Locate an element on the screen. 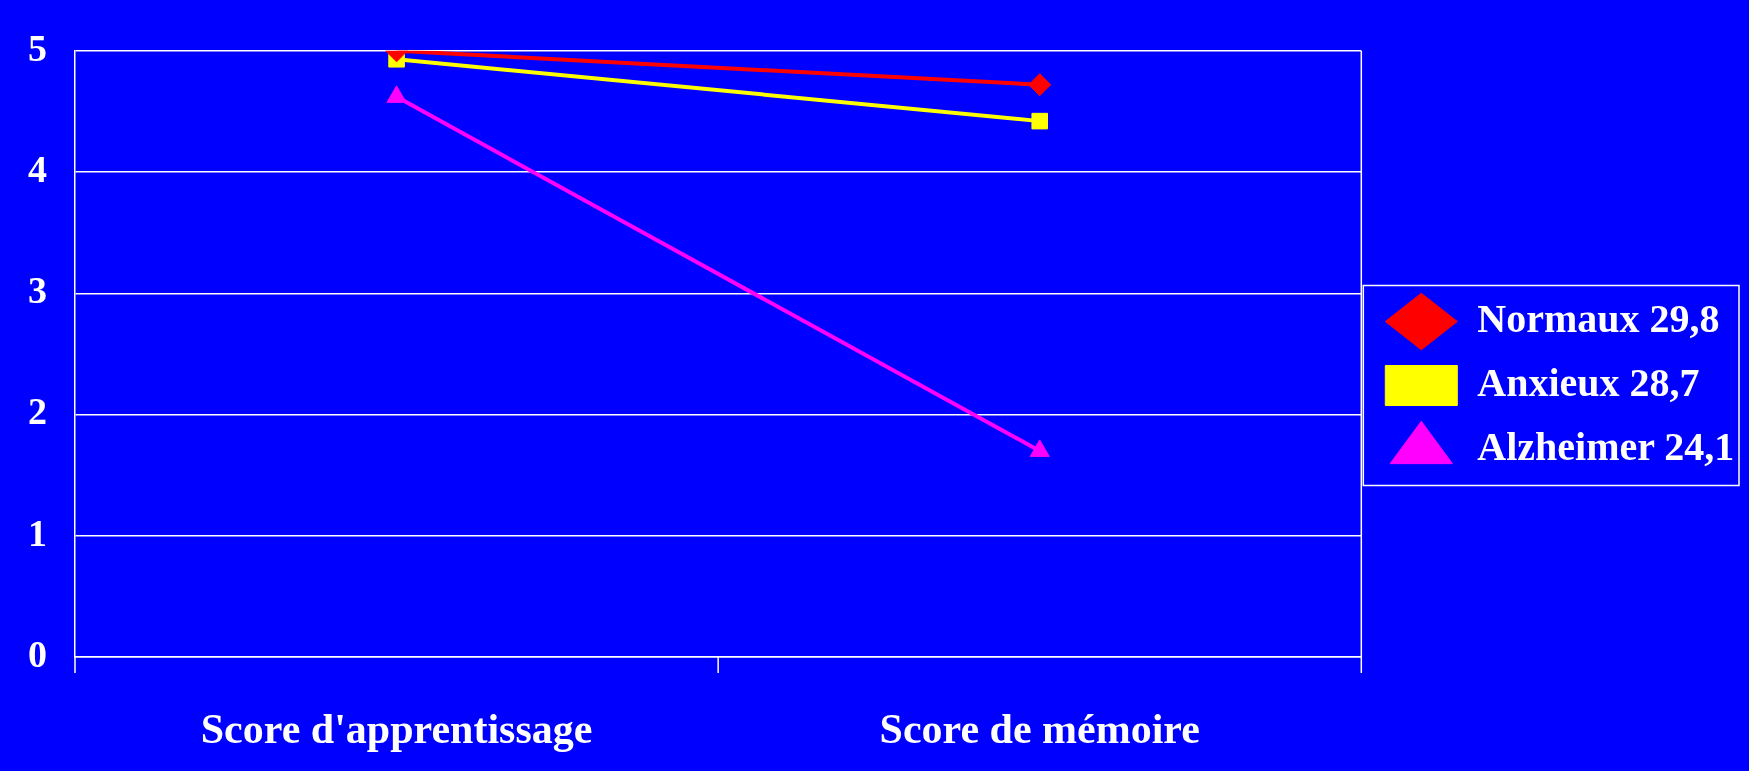  x-tick-label: Score d'apprentissage is located at coordinates (396, 729).